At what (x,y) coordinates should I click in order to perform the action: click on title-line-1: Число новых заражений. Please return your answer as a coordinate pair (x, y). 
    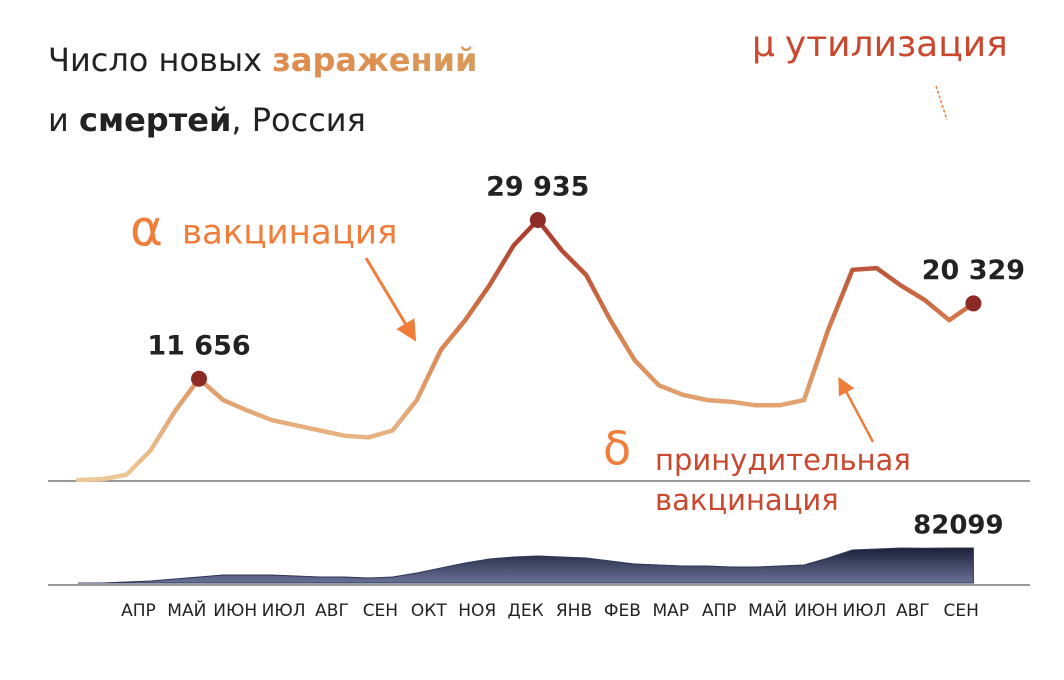
    Looking at the image, I should click on (262, 60).